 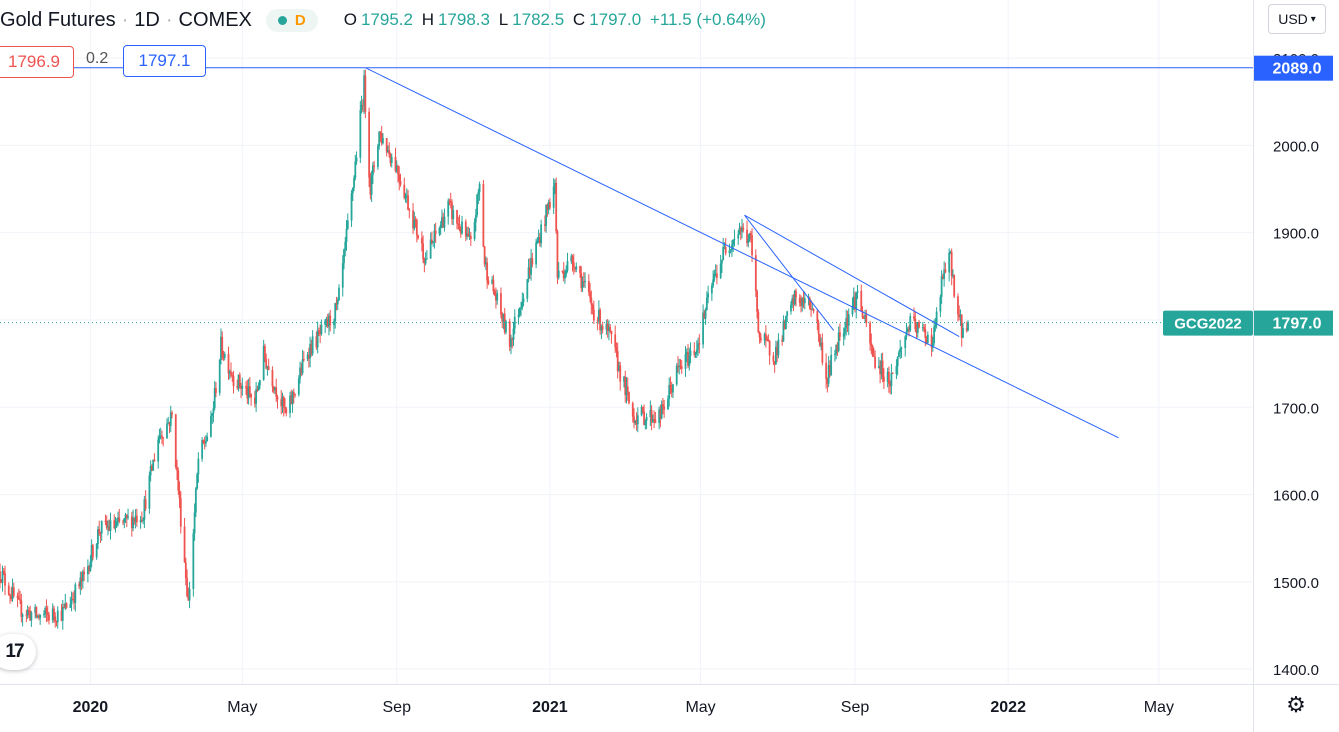 What do you see at coordinates (37, 62) in the screenshot?
I see `sell-button: 1796.9` at bounding box center [37, 62].